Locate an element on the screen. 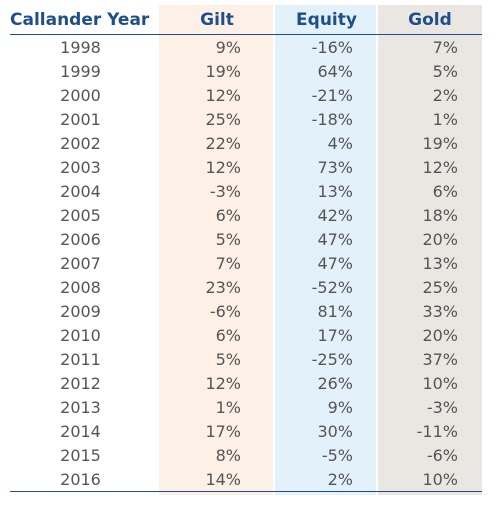 Image resolution: width=503 pixels, height=507 pixels. table-row: 2010 6% 17% 20% is located at coordinates (246, 335).